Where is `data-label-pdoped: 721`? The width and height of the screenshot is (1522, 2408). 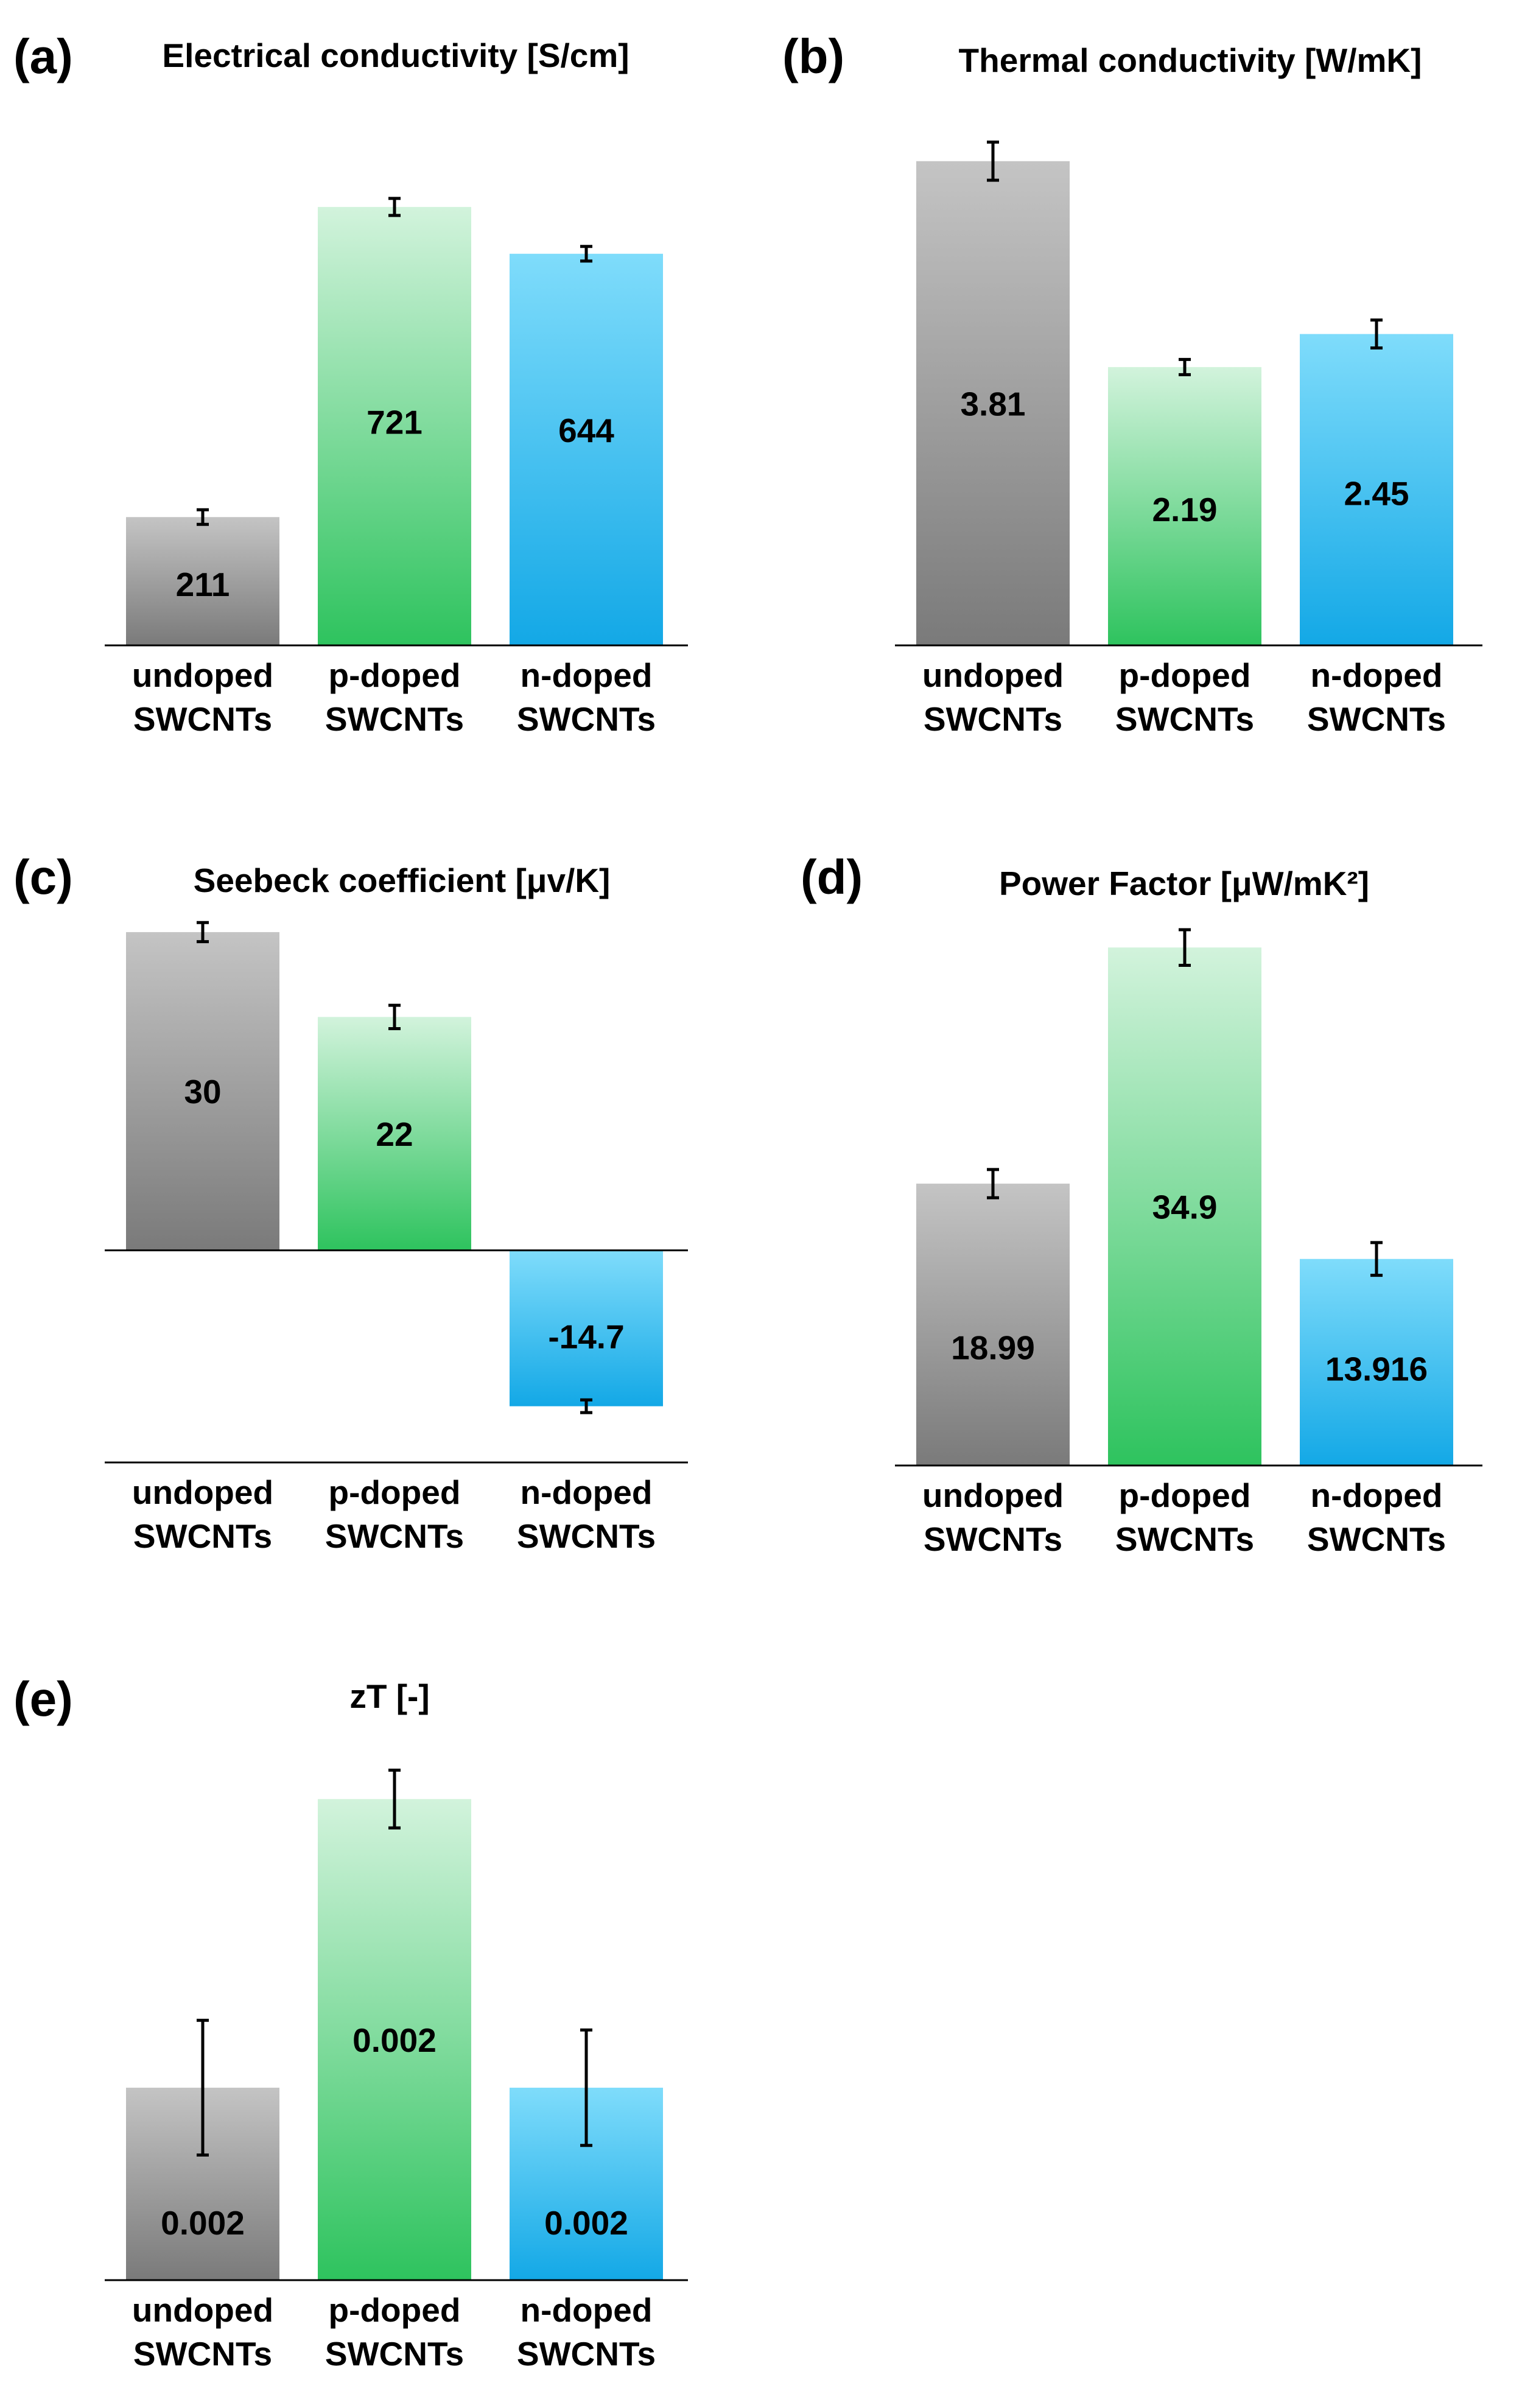
data-label-pdoped: 721 is located at coordinates (394, 423).